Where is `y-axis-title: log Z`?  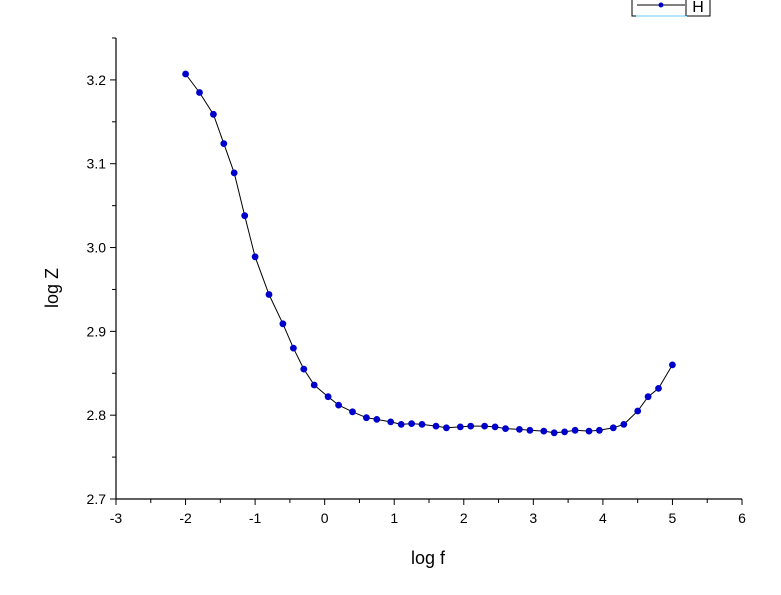
y-axis-title: log Z is located at coordinates (52, 288).